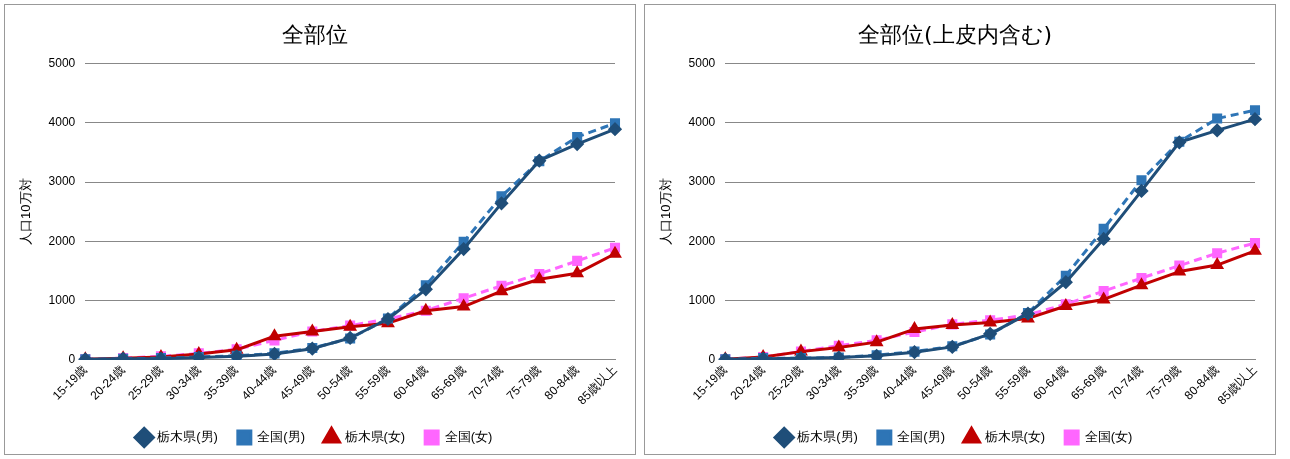 This screenshot has width=1290, height=459. What do you see at coordinates (955, 34) in the screenshot?
I see `chart-title: 全部位(上皮内含む)` at bounding box center [955, 34].